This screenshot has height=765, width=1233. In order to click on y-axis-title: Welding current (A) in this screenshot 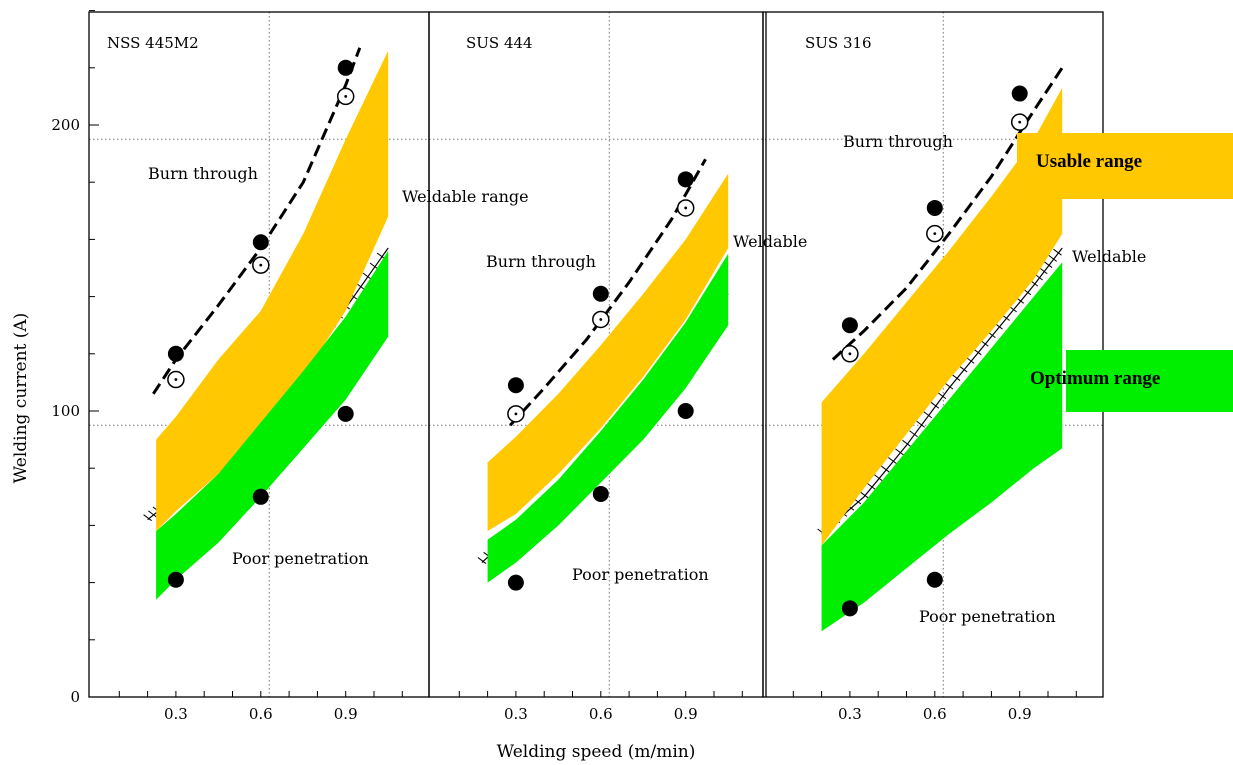, I will do `click(21, 398)`.